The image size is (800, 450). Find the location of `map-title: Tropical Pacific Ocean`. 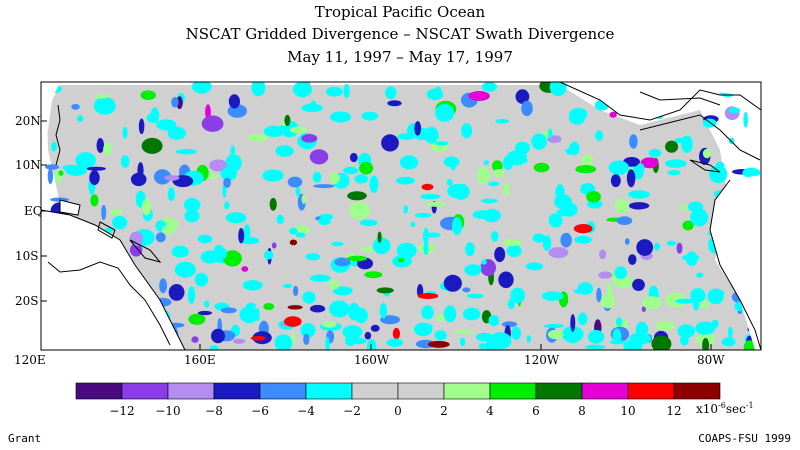

map-title: Tropical Pacific Ocean is located at coordinates (400, 12).